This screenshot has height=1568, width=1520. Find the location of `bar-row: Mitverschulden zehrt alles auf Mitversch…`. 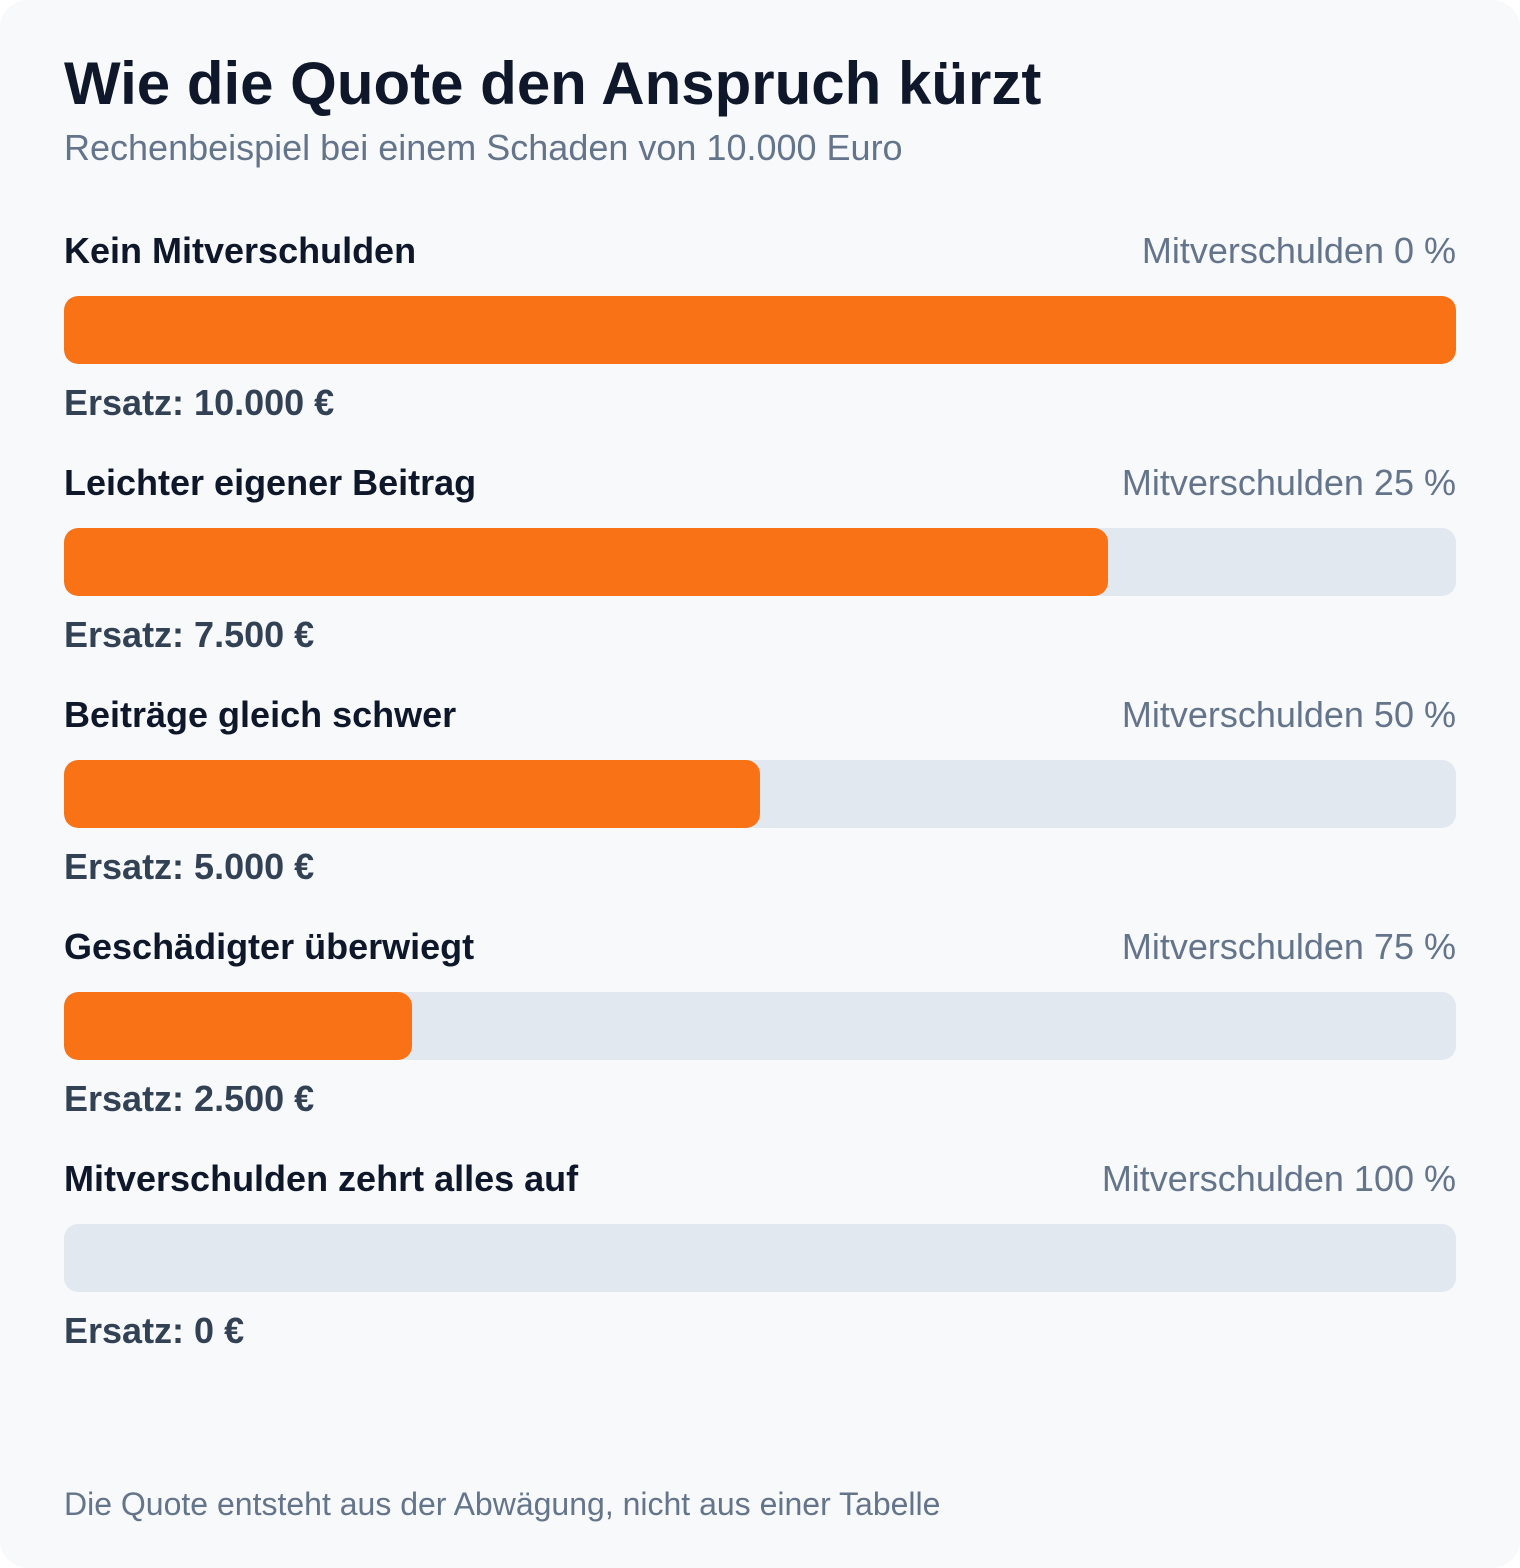

bar-row: Mitverschulden zehrt alles auf Mitversch… is located at coordinates (760, 1270).